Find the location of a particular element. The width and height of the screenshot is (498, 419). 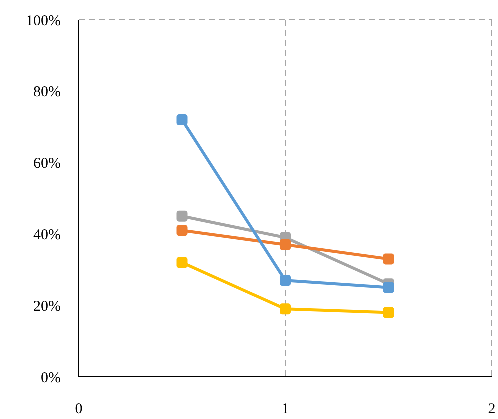

y-tick-label: 40% is located at coordinates (47, 236).